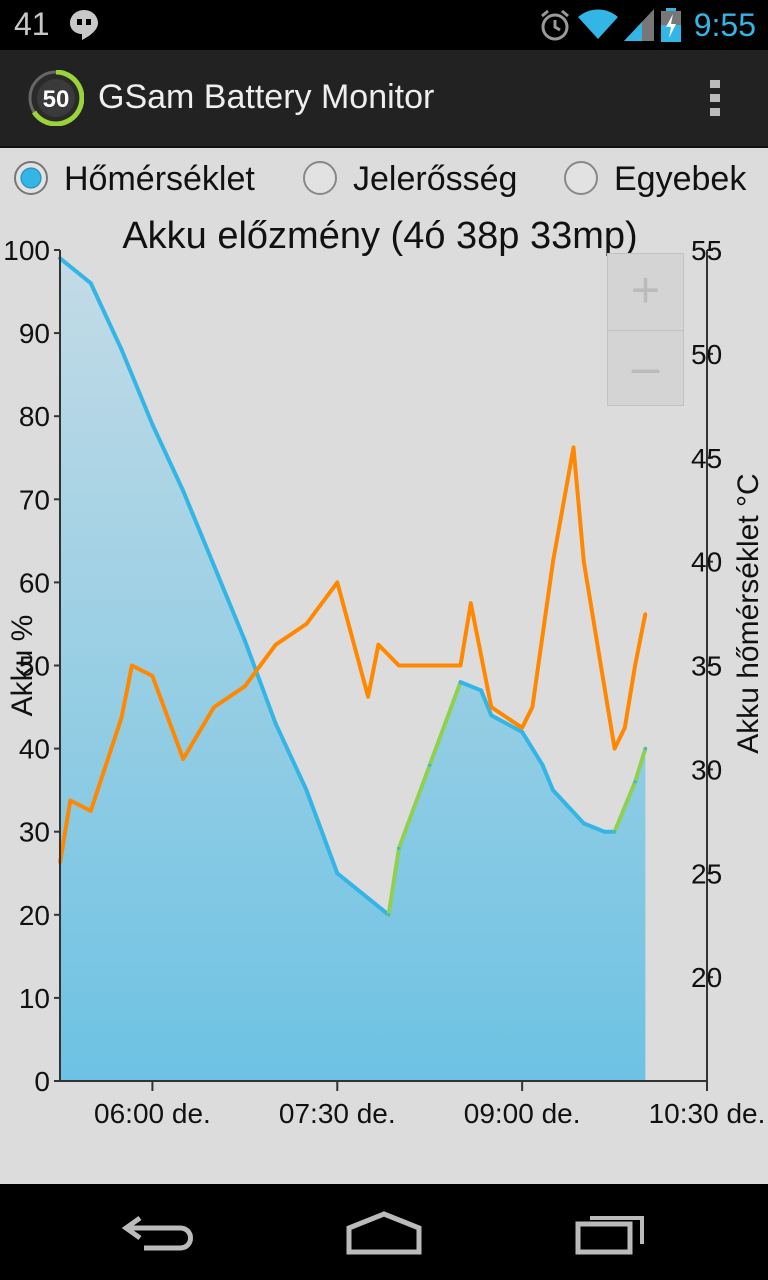 The width and height of the screenshot is (768, 1280). What do you see at coordinates (160, 1232) in the screenshot?
I see `back-icon` at bounding box center [160, 1232].